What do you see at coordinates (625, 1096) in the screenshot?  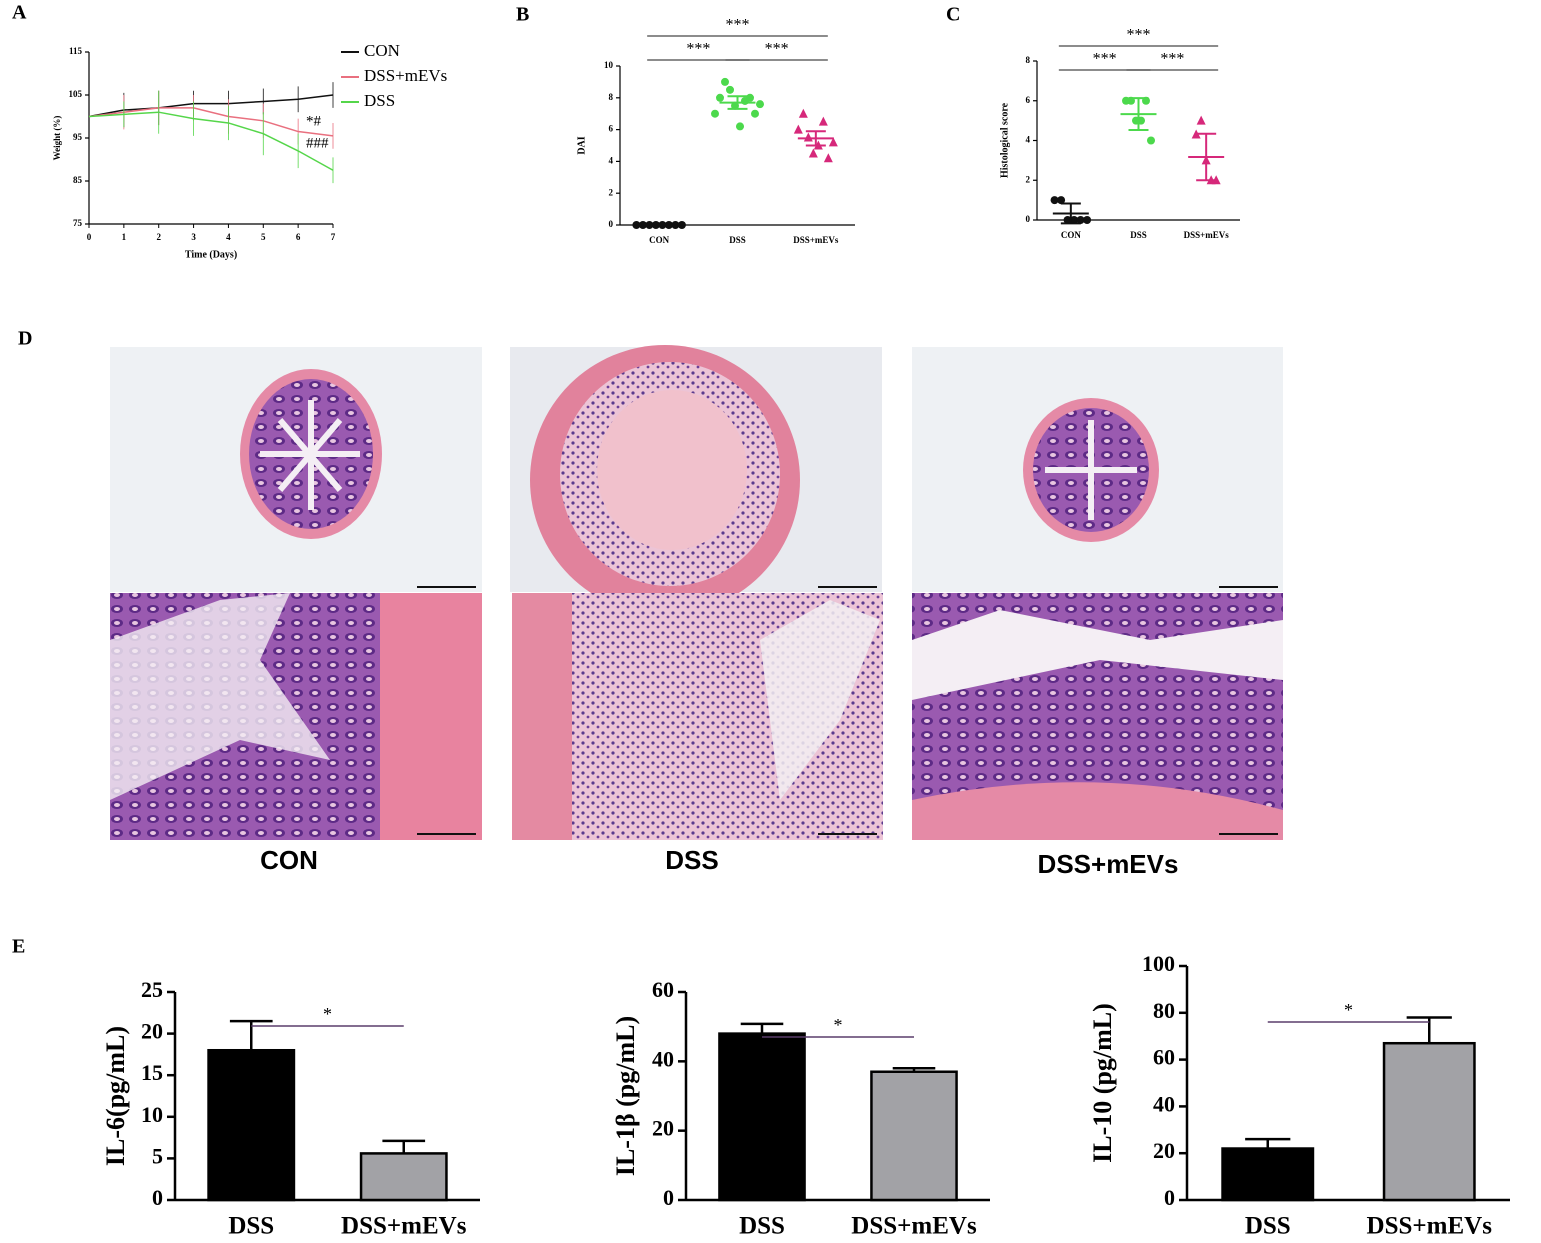 I see `y-axis-label: IL-1β (pg/mL)` at bounding box center [625, 1096].